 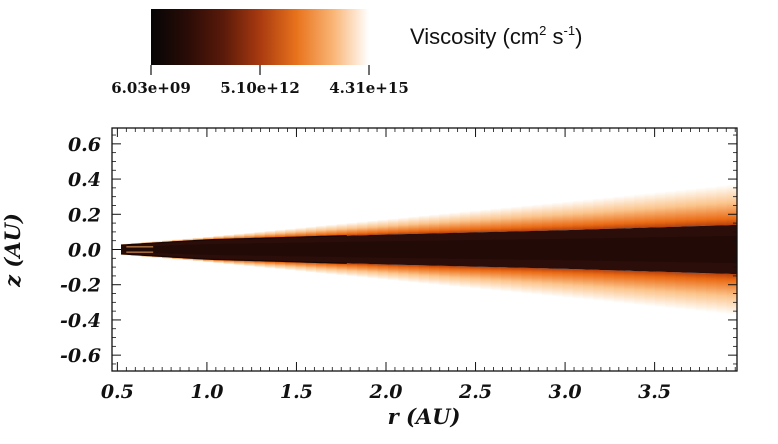 What do you see at coordinates (84, 145) in the screenshot?
I see `y-tick-label: 0.6` at bounding box center [84, 145].